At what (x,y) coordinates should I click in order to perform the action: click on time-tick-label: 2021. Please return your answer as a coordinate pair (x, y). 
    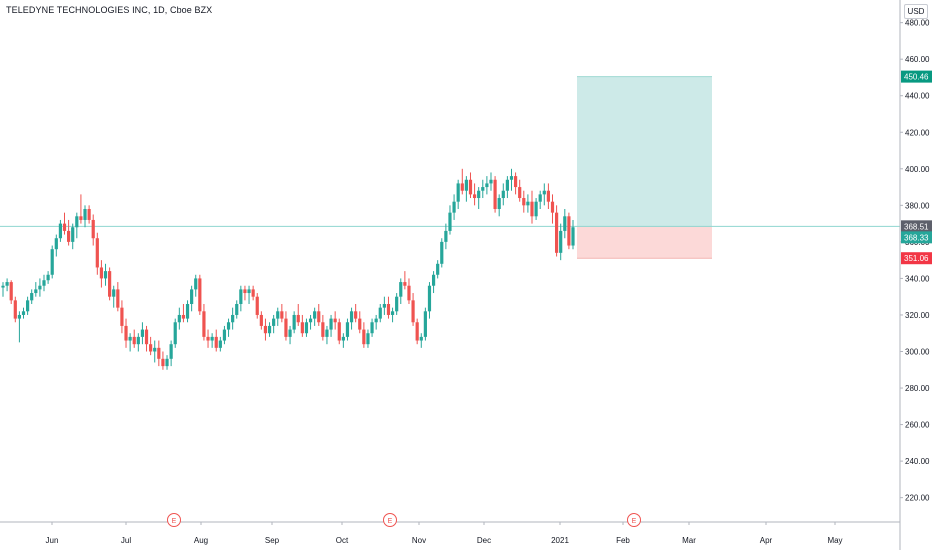
    Looking at the image, I should click on (560, 540).